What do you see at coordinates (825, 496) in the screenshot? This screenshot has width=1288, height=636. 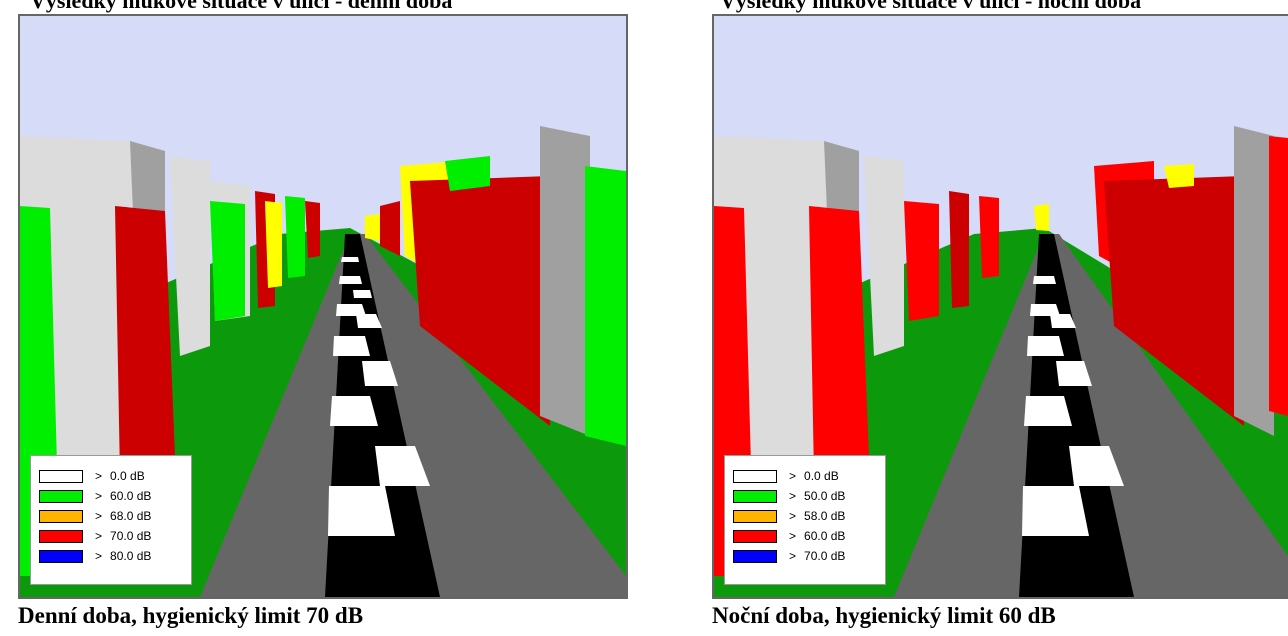 I see `legend-label: 50.0 dB` at bounding box center [825, 496].